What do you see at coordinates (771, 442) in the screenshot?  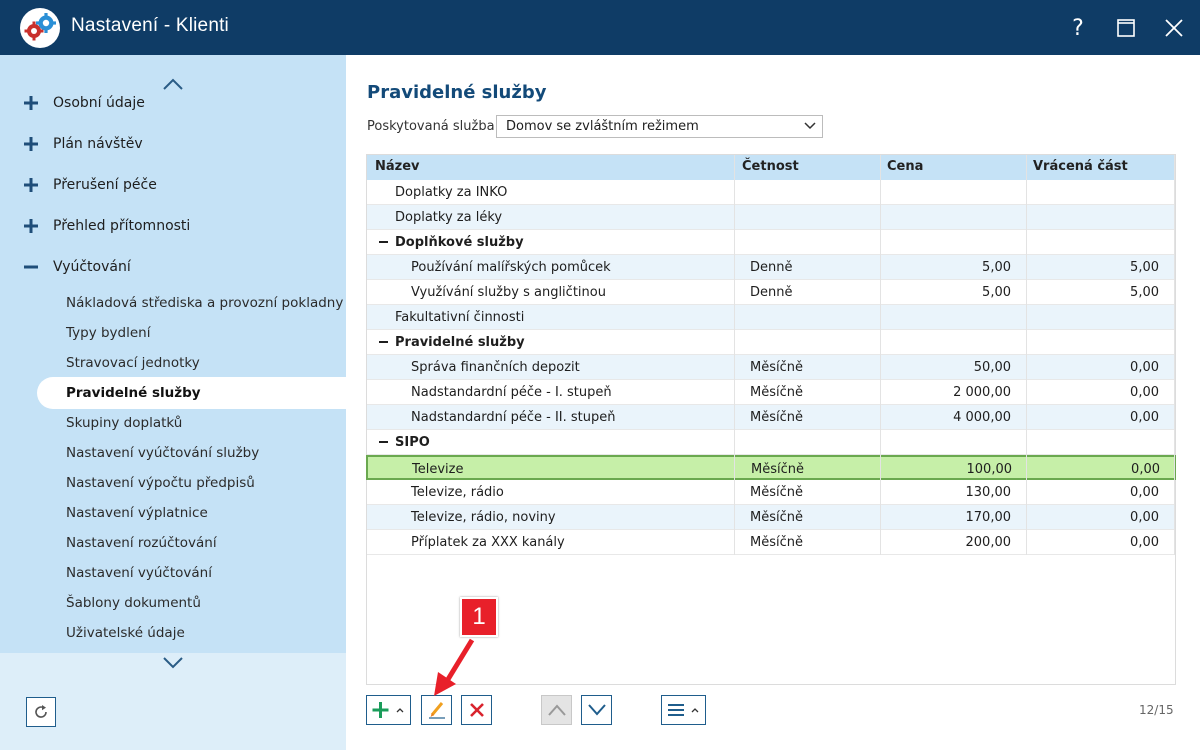 I see `table-group-row: SIPO` at bounding box center [771, 442].